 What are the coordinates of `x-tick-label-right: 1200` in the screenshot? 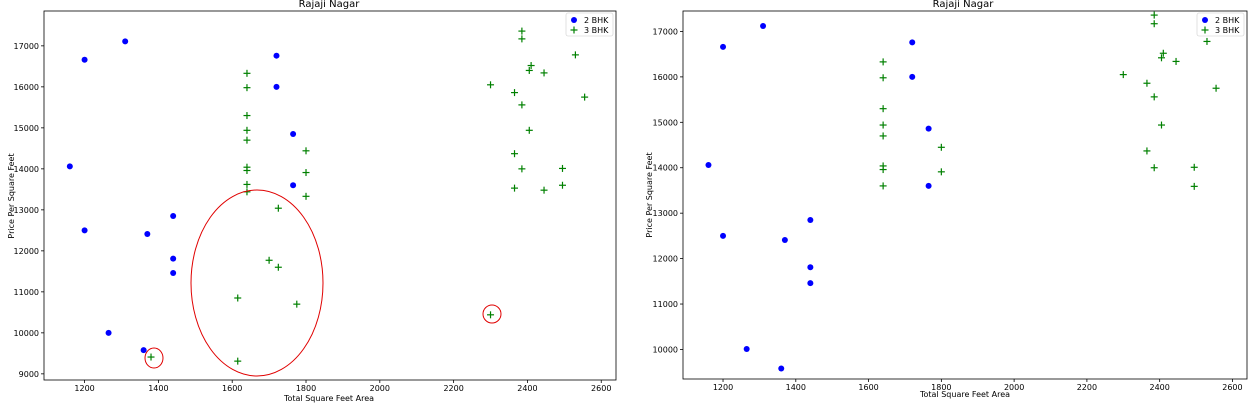 It's located at (723, 387).